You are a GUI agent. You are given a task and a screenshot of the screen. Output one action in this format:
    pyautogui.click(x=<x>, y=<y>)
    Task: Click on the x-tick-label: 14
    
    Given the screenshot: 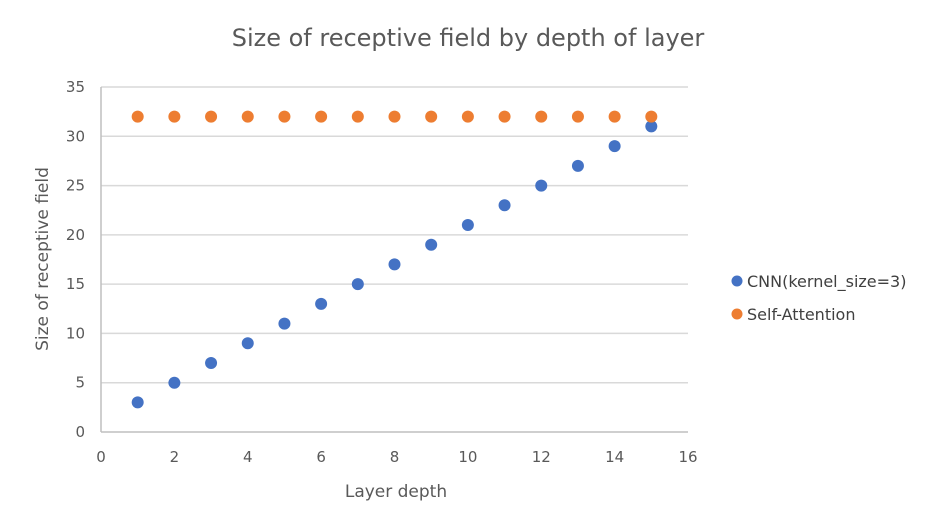 What is the action you would take?
    pyautogui.click(x=614, y=457)
    